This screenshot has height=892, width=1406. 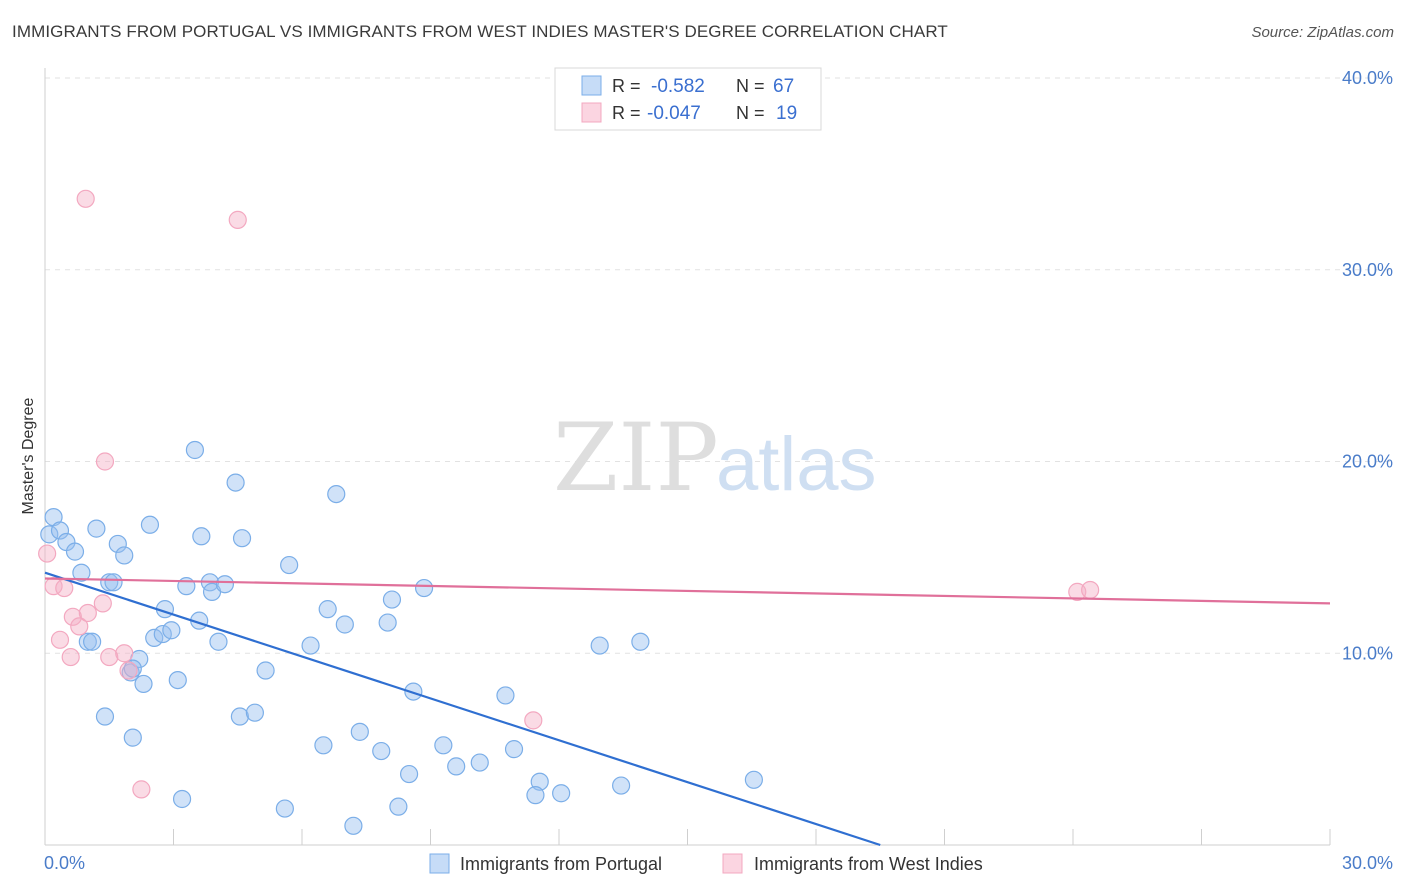 What do you see at coordinates (1367, 270) in the screenshot?
I see `y-tick-label-30: 30.0%` at bounding box center [1367, 270].